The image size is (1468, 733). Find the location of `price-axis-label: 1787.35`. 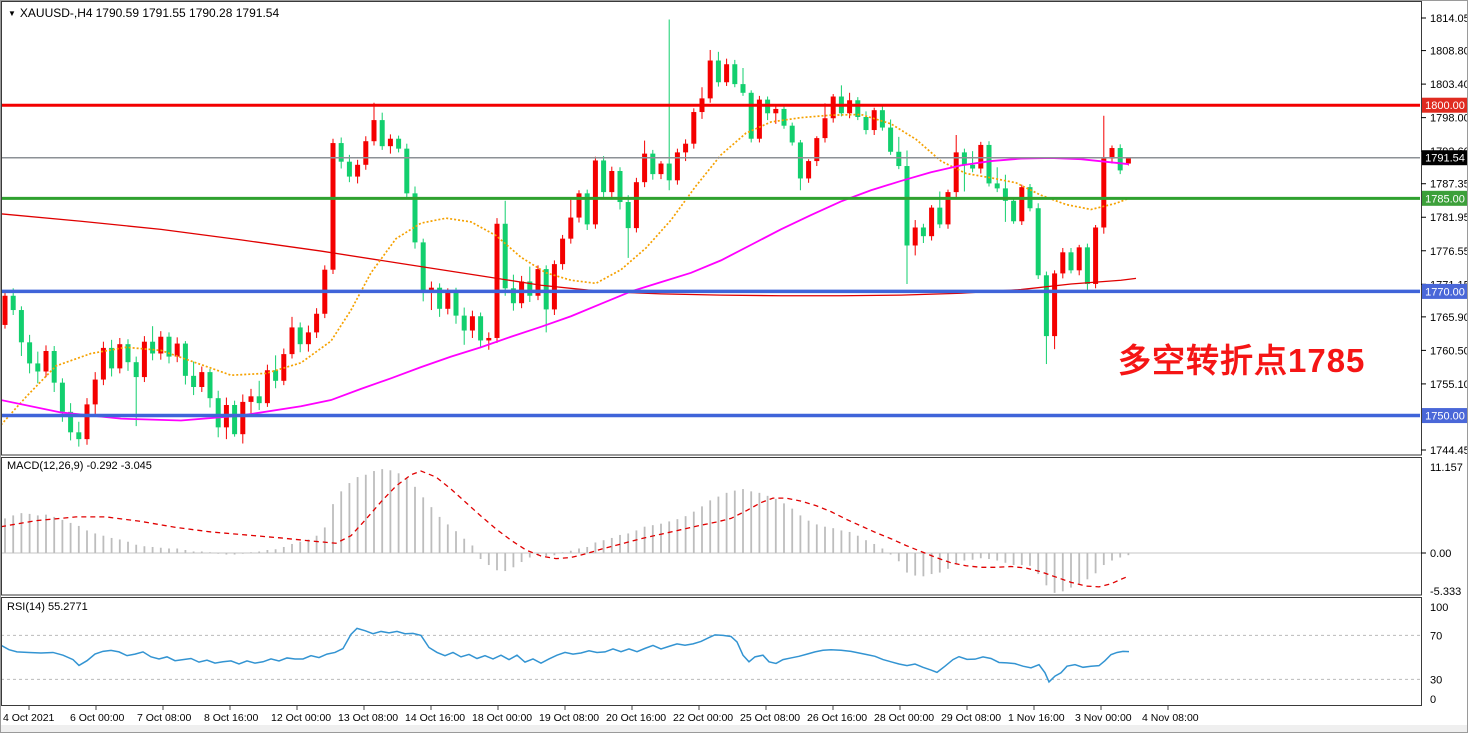

price-axis-label: 1787.35 is located at coordinates (1449, 185).